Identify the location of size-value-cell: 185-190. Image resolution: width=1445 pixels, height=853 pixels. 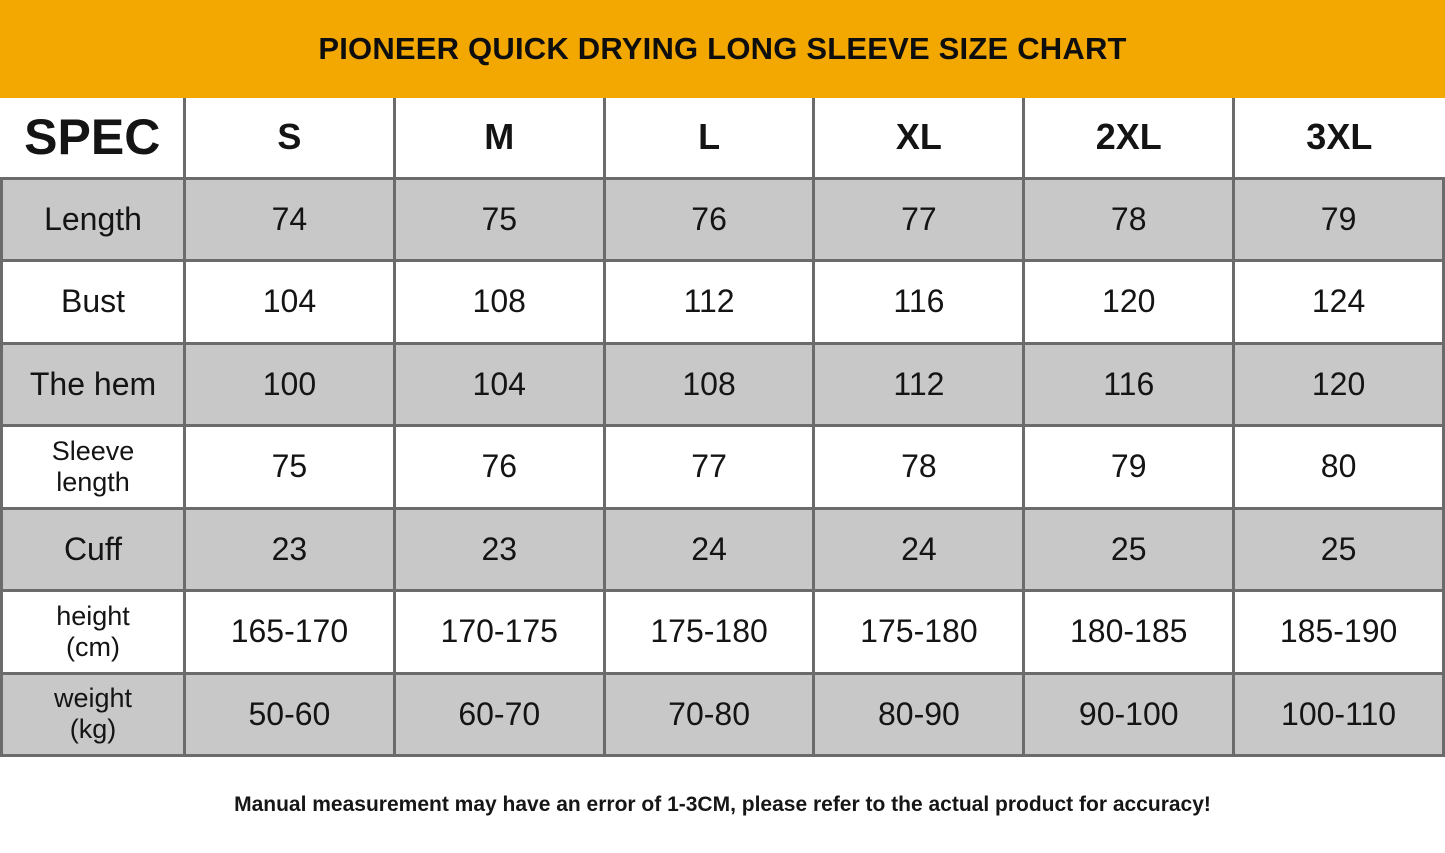
(1338, 632).